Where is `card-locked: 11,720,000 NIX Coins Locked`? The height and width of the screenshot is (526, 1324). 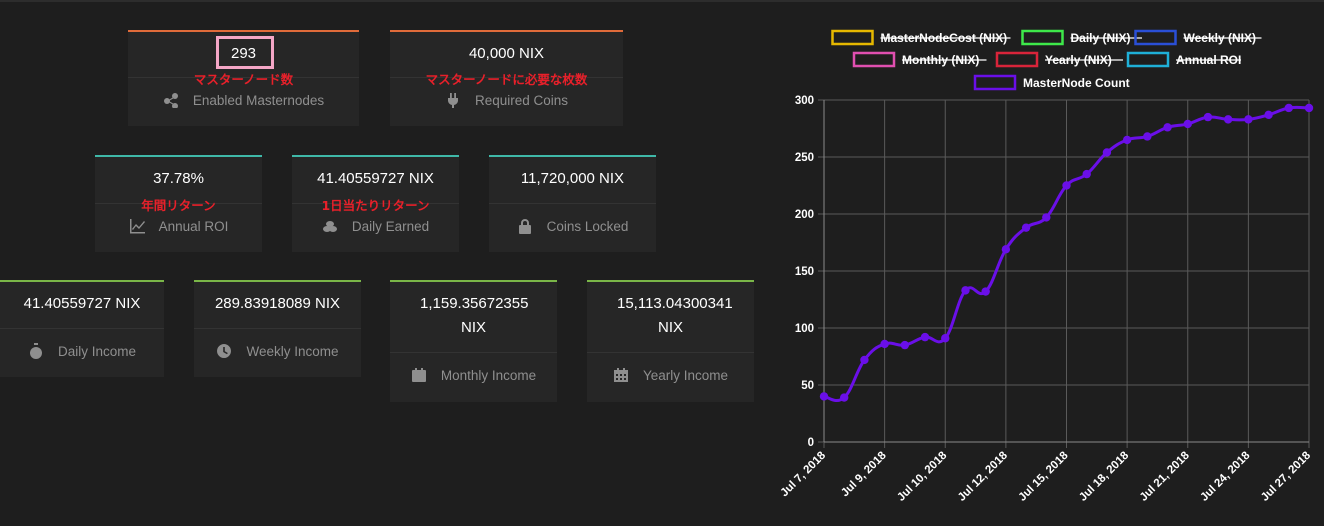 card-locked: 11,720,000 NIX Coins Locked is located at coordinates (572, 203).